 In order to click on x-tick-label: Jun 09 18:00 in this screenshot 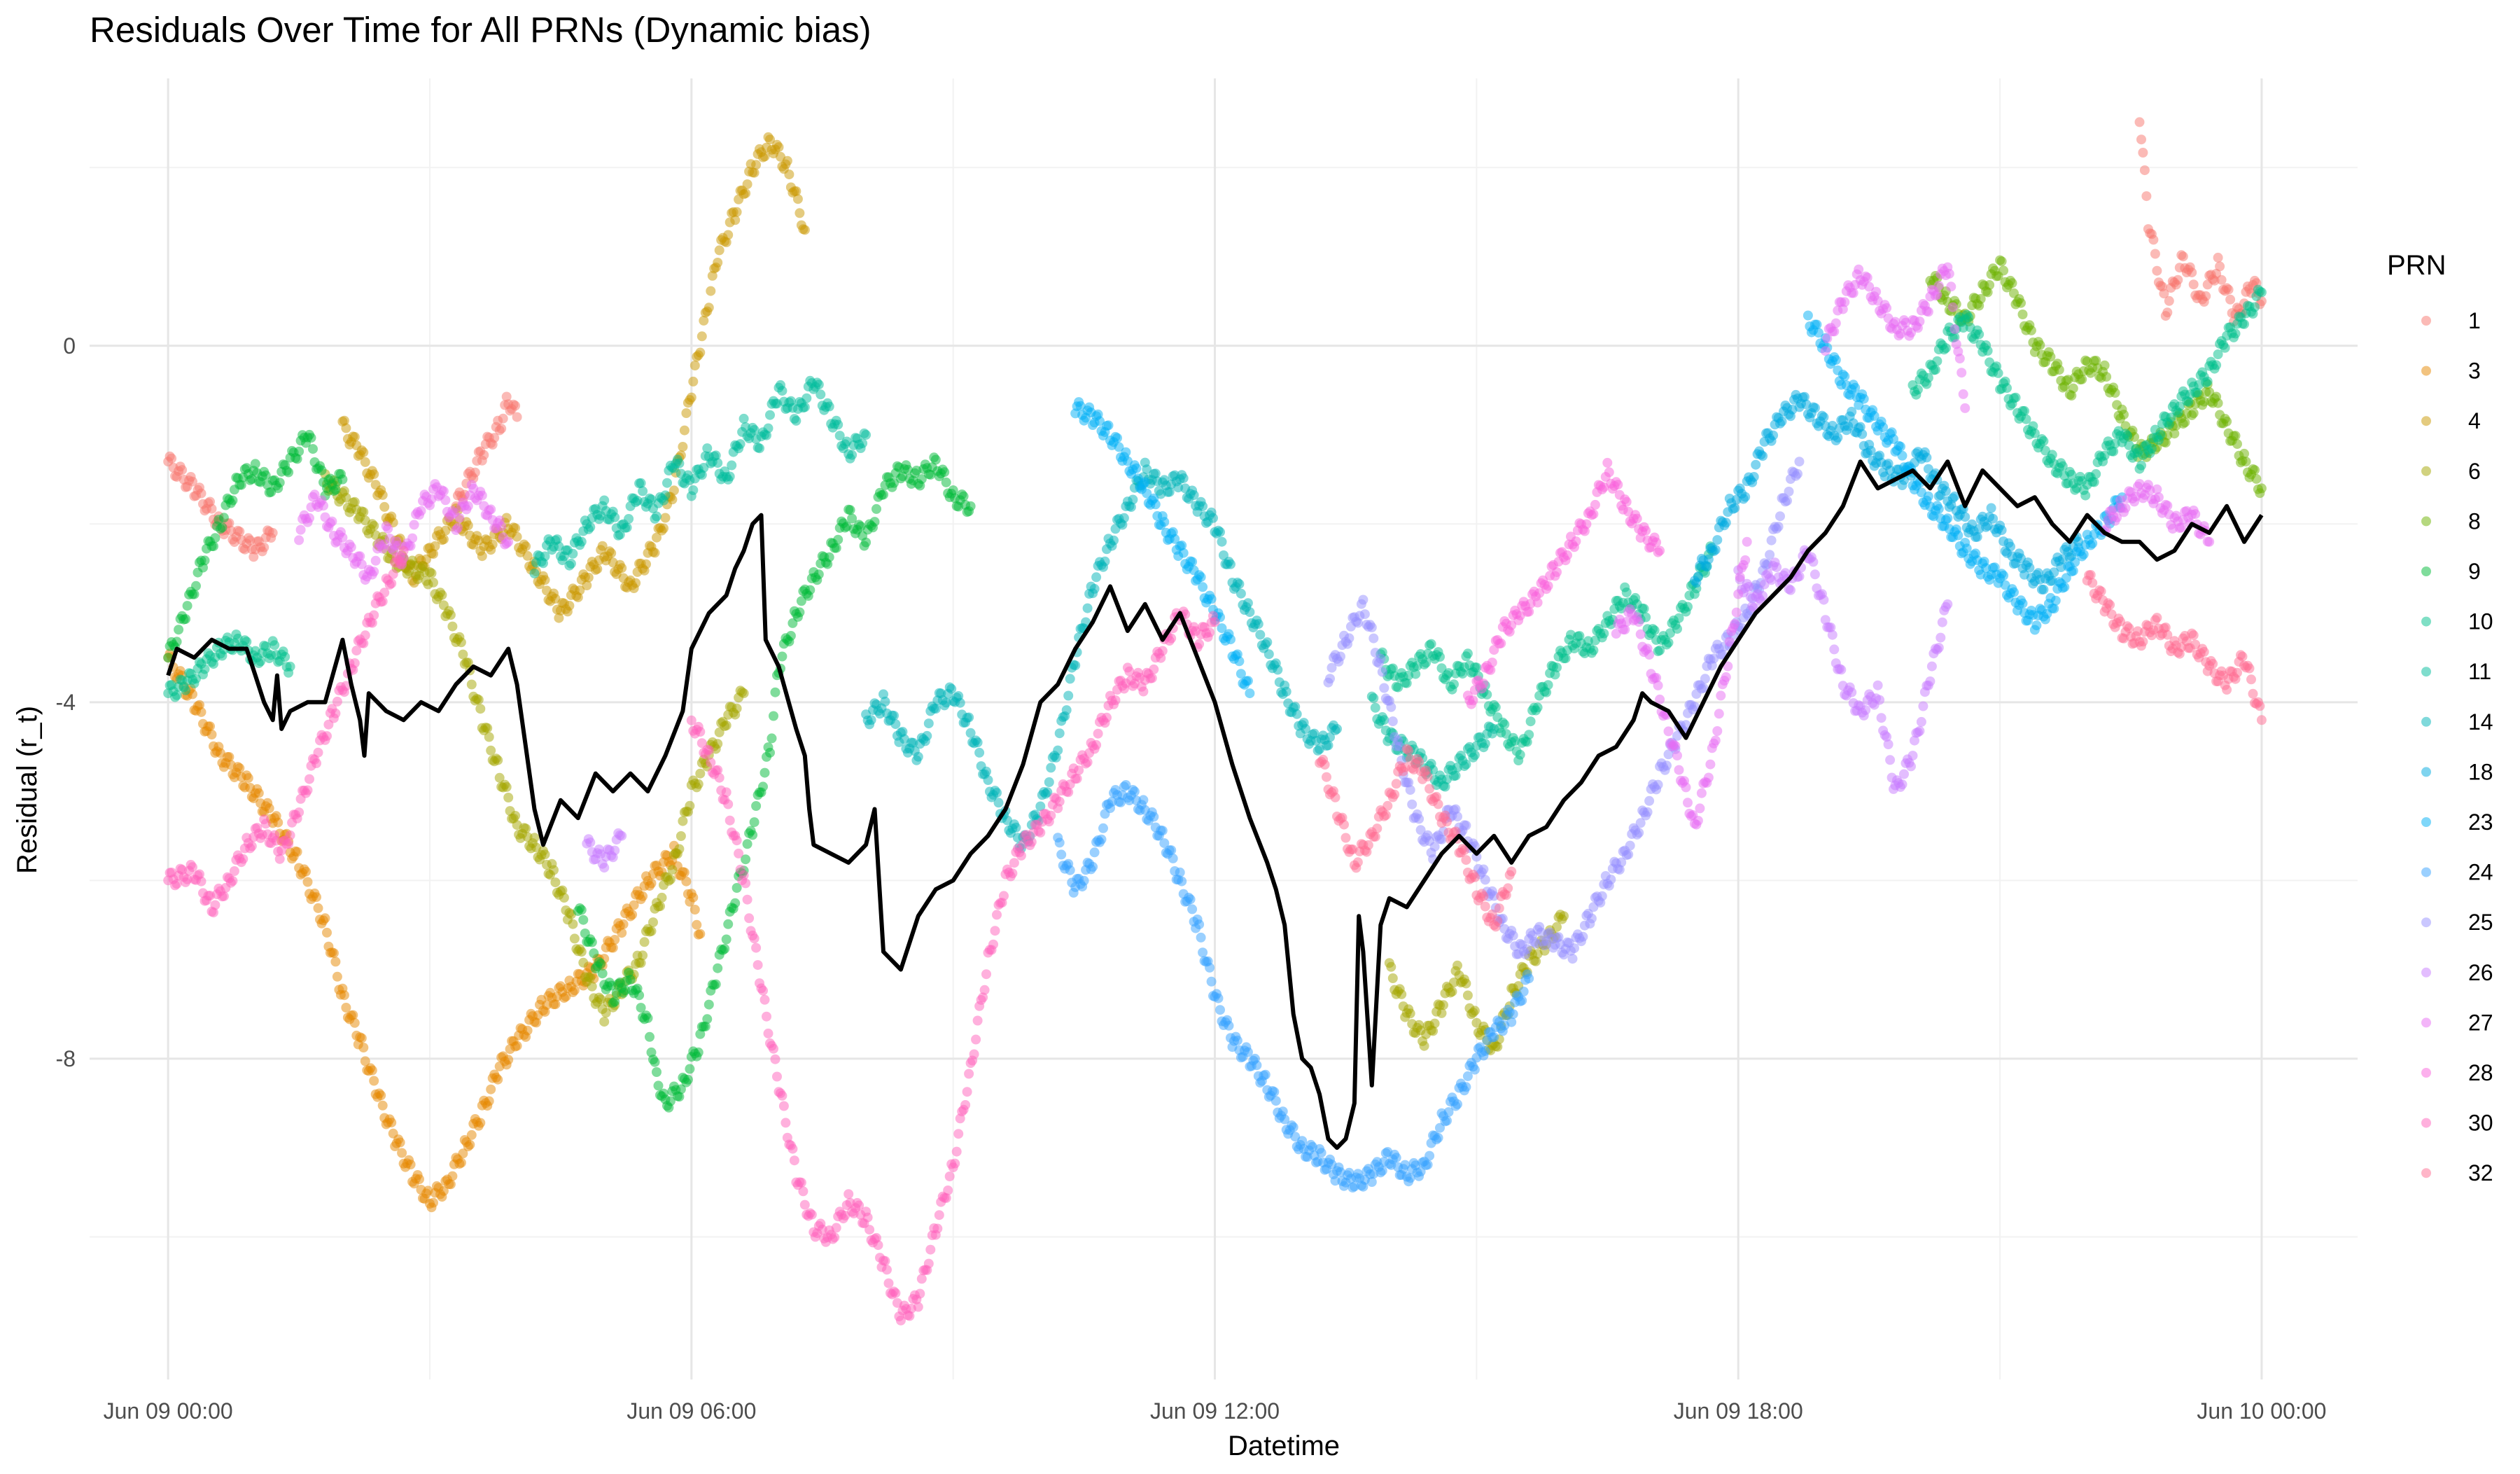, I will do `click(1738, 1411)`.